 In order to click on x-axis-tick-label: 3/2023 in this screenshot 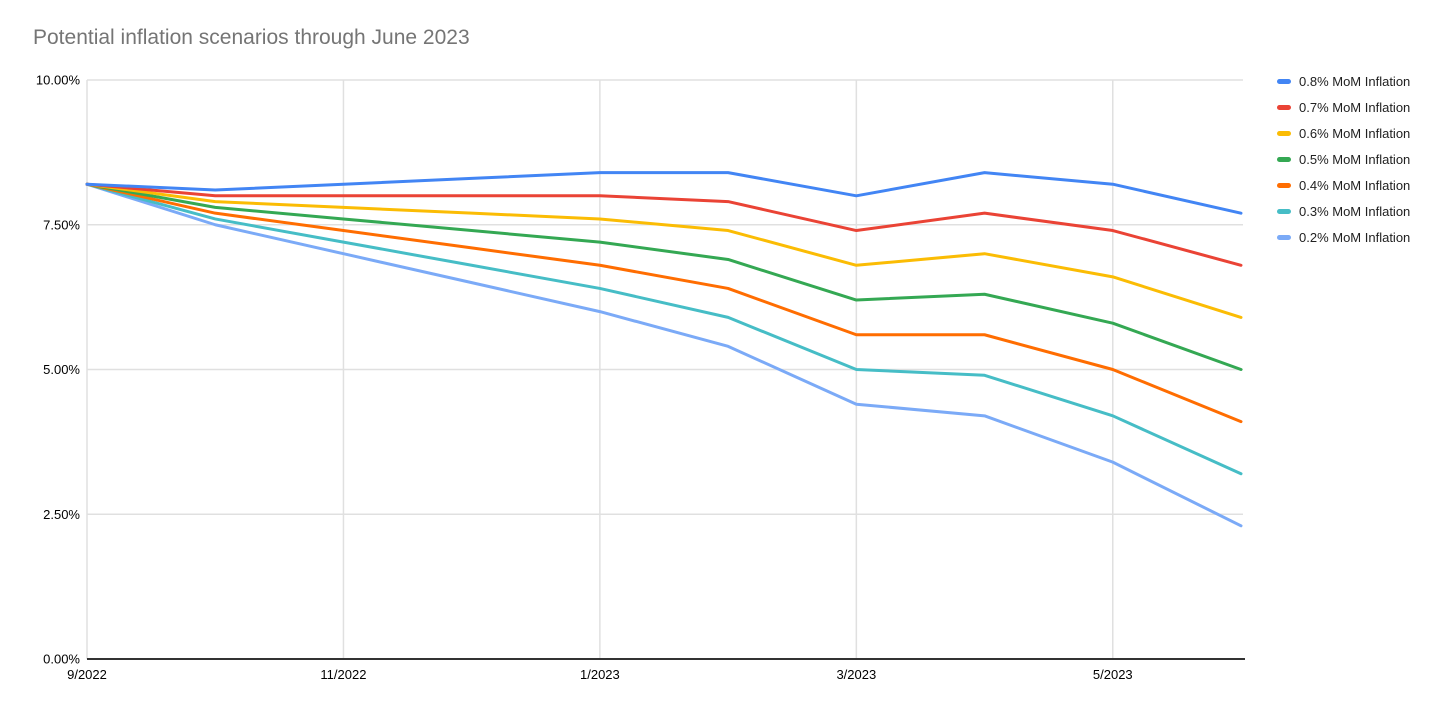, I will do `click(856, 674)`.